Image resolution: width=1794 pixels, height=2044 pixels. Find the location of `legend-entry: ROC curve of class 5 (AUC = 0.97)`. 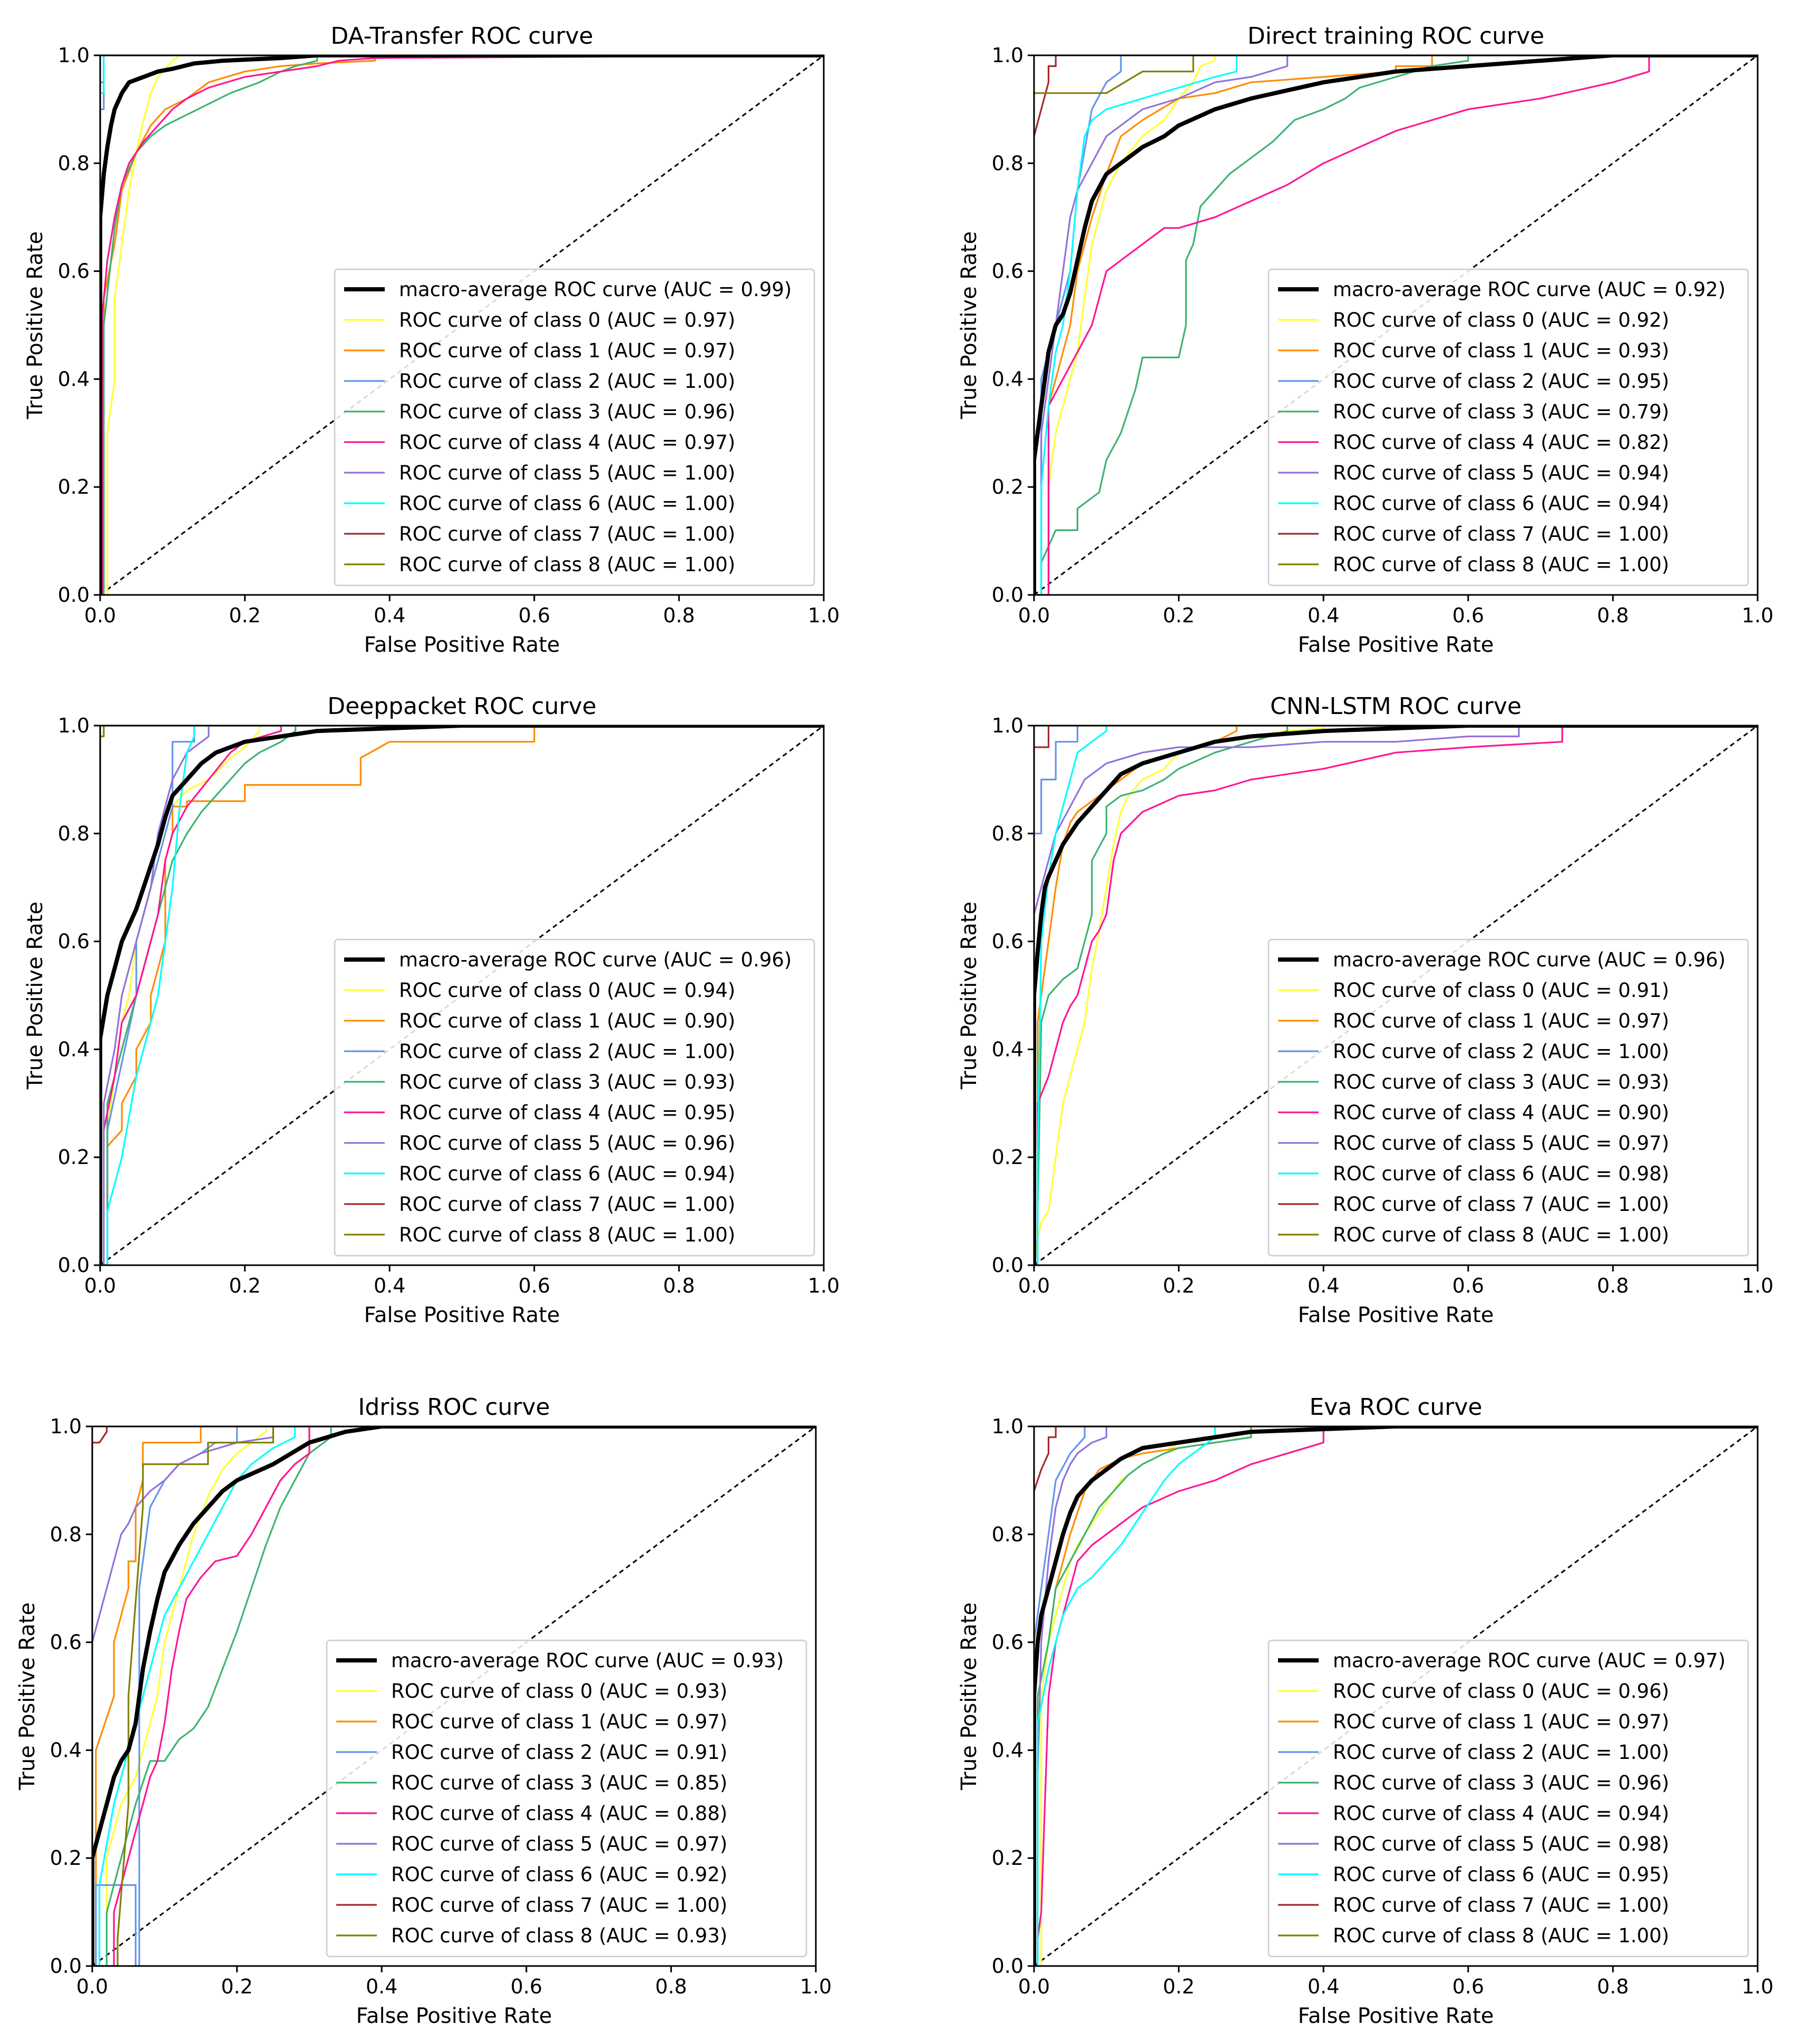

legend-entry: ROC curve of class 5 (AUC = 0.97) is located at coordinates (1473, 1143).